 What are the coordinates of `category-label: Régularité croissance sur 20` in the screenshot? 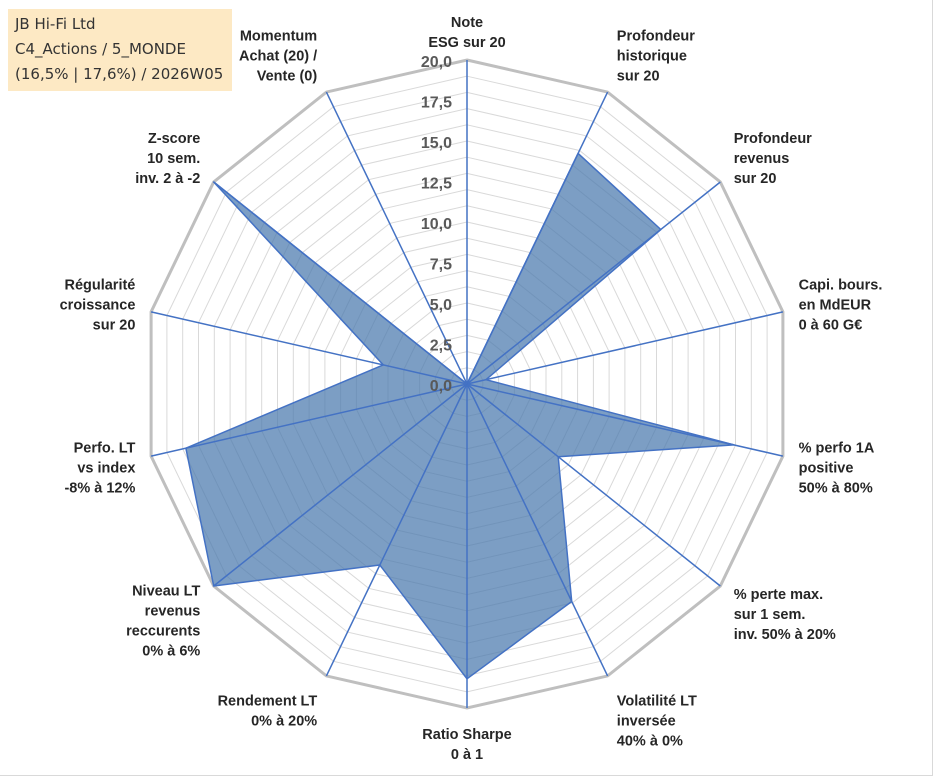 It's located at (98, 306).